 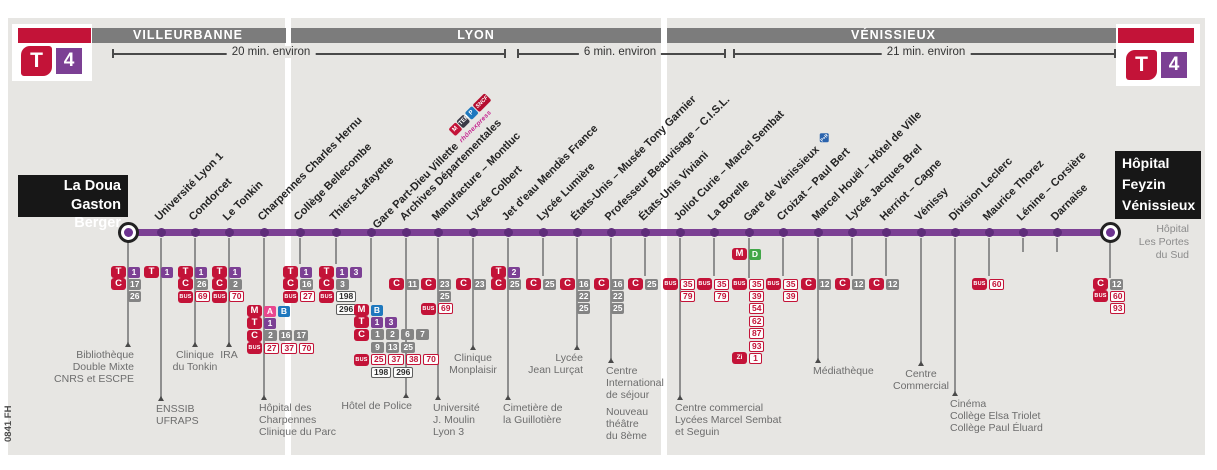 I want to click on gare-de-v-nissieux-badge-row: Zi 1, so click(x=747, y=358).